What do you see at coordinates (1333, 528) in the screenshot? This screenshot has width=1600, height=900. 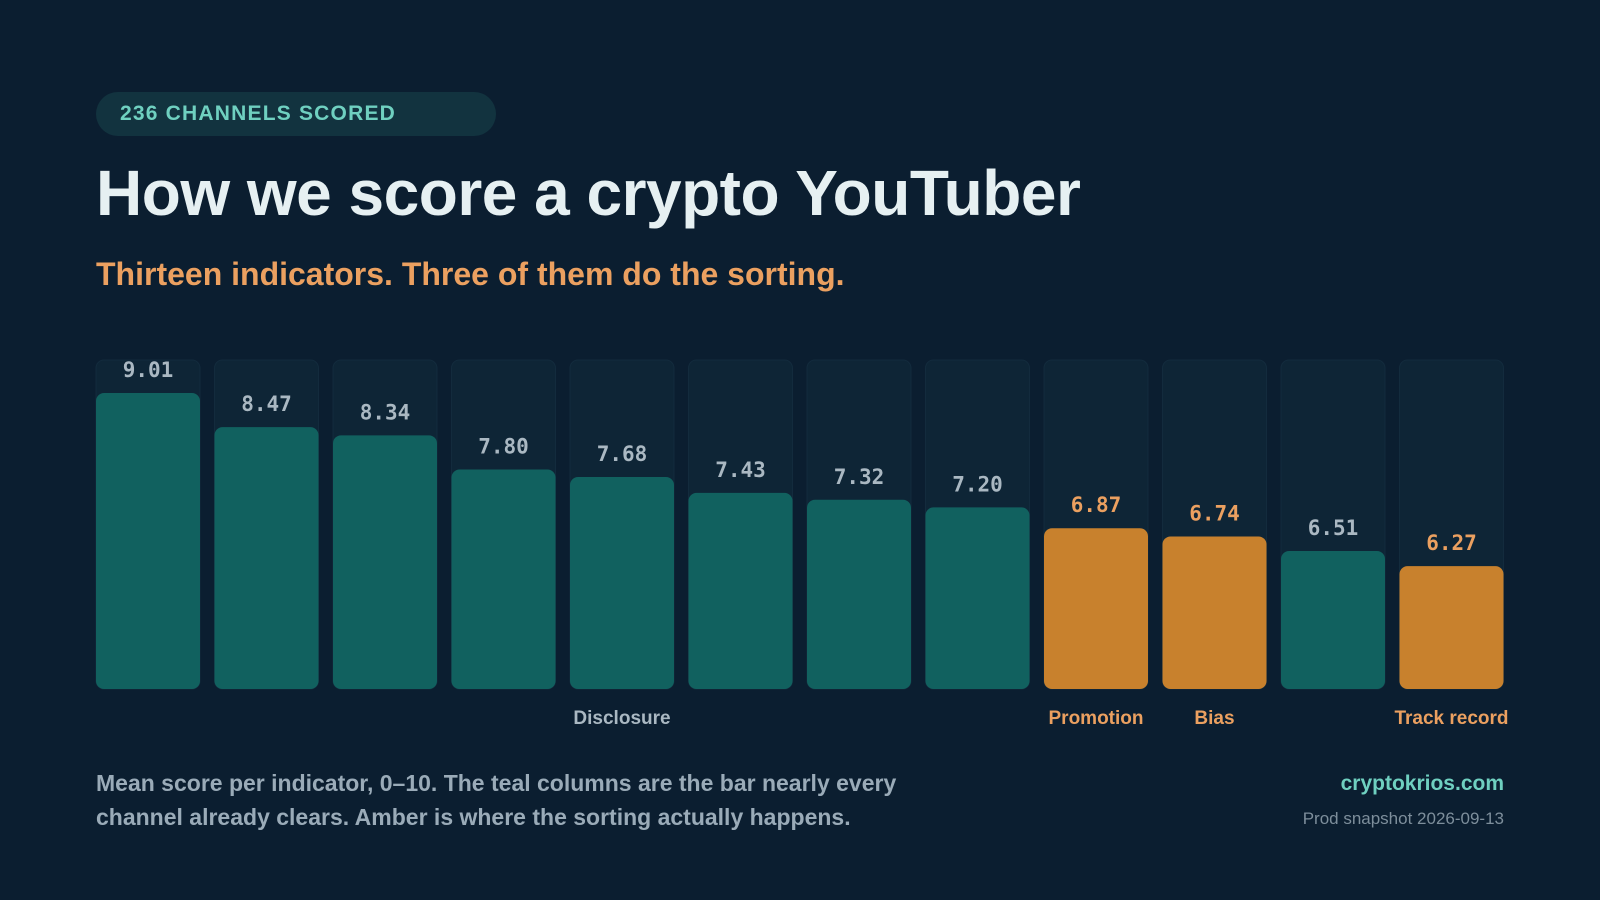 I see `value-label-11: 6.51` at bounding box center [1333, 528].